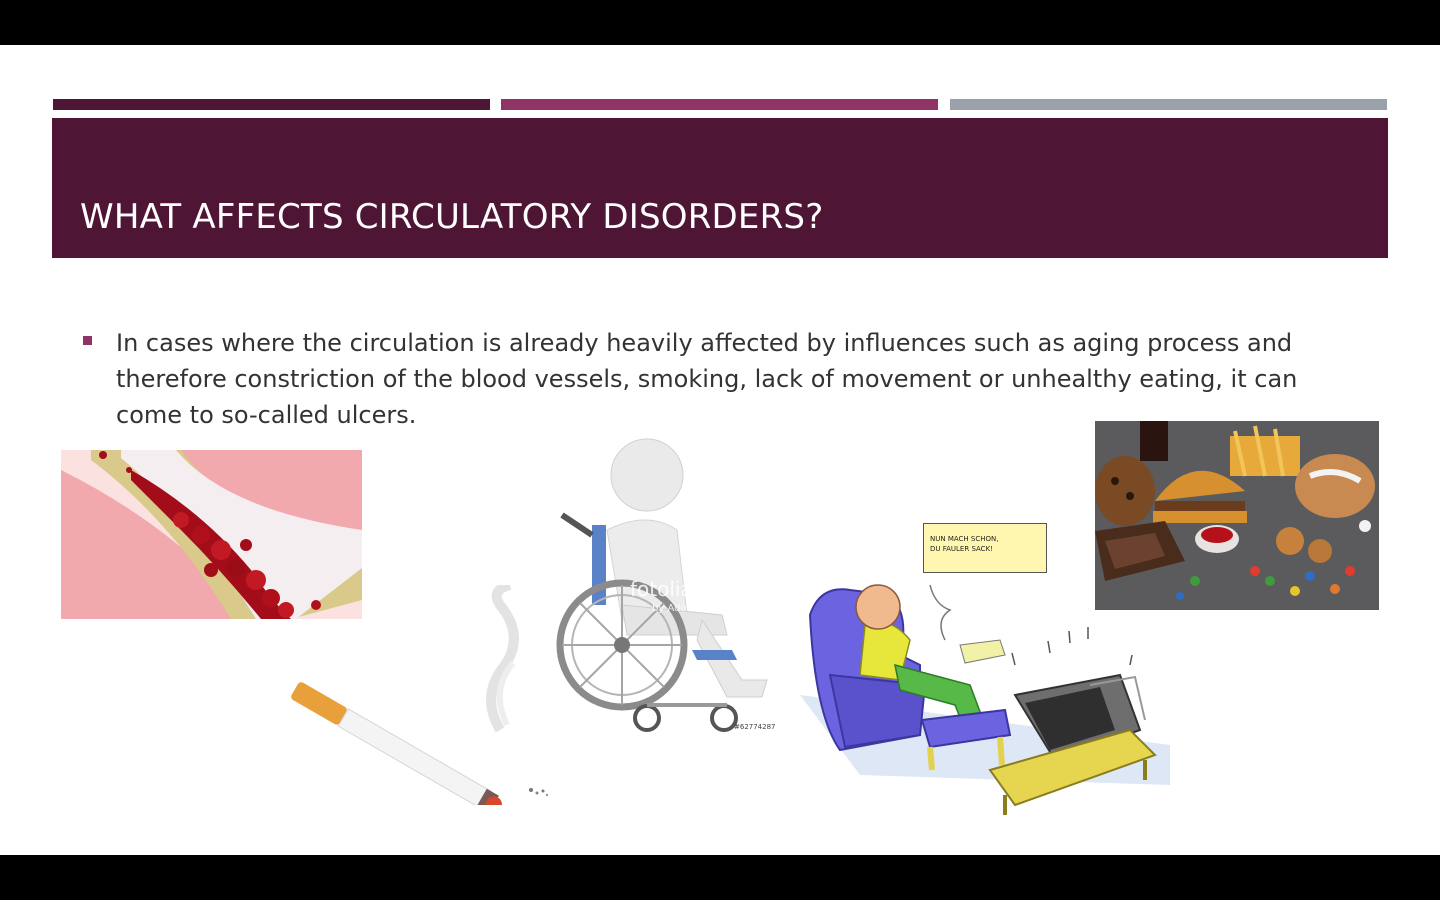  I want to click on accent-bar-gray, so click(1168, 104).